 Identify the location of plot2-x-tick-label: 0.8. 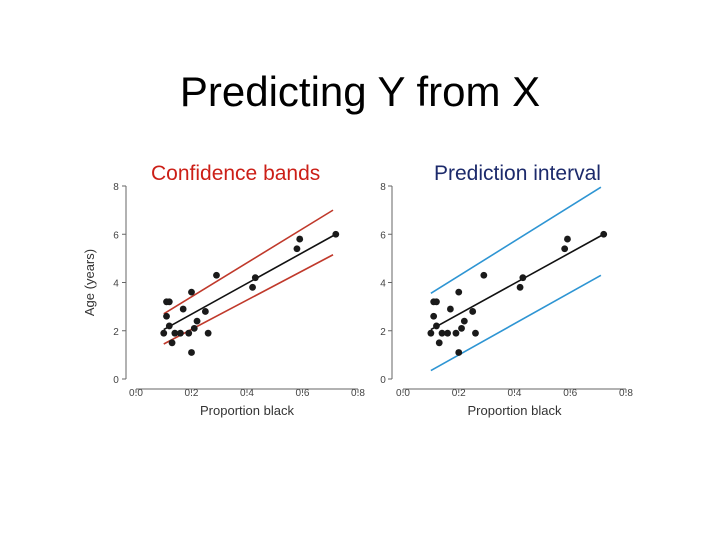
(626, 393).